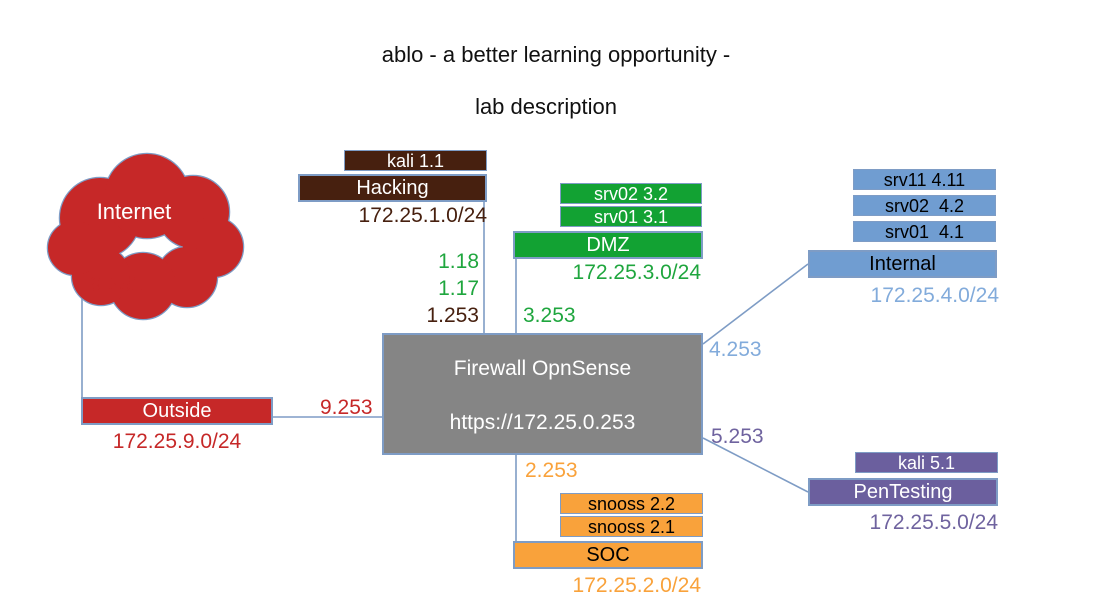 The image size is (1112, 609). Describe the element at coordinates (737, 436) in the screenshot. I see `iface-label-pentesting: 5.253` at that location.